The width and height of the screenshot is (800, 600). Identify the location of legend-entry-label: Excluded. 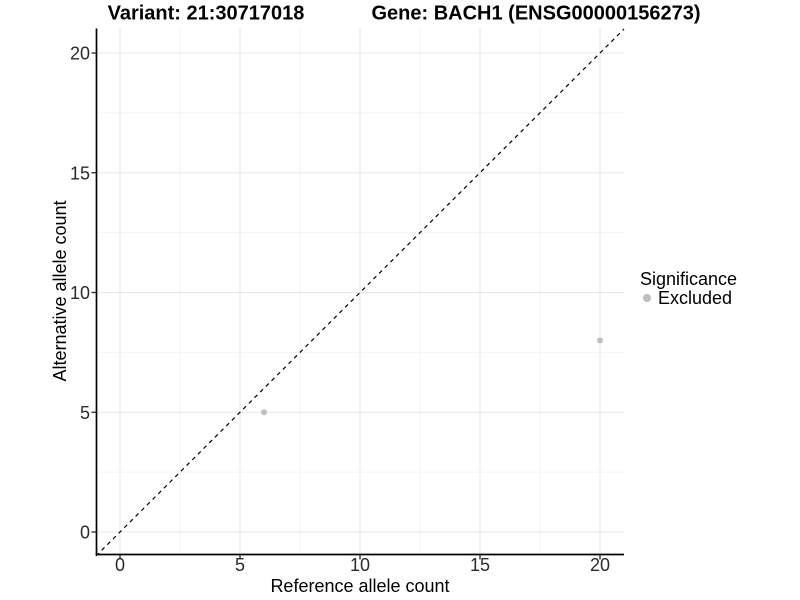
(695, 298).